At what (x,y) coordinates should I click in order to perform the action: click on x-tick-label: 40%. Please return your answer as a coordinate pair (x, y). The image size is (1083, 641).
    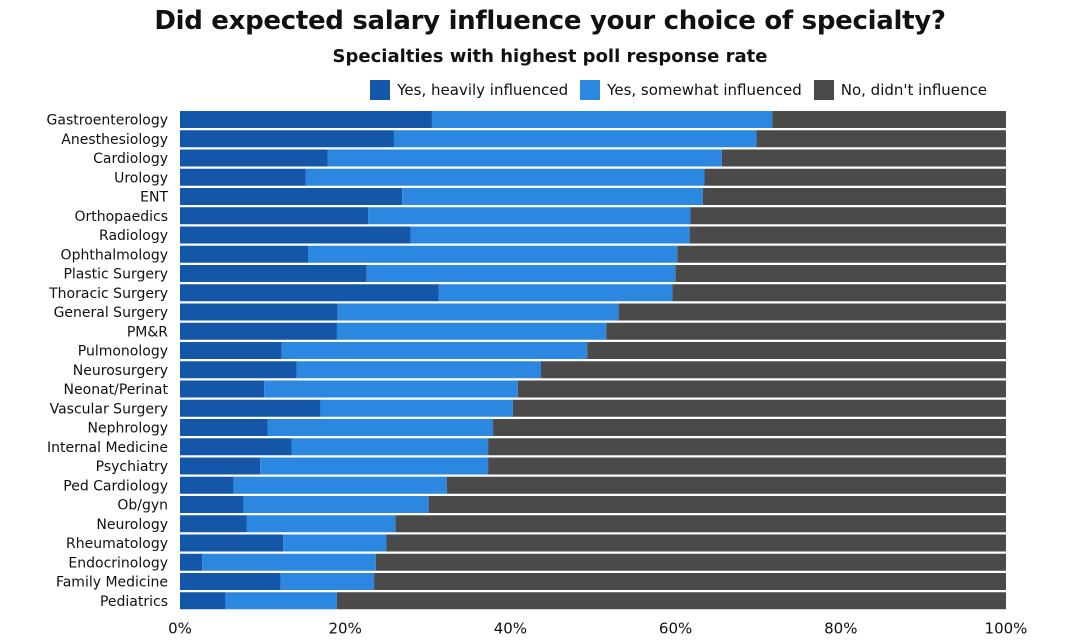
    Looking at the image, I should click on (510, 629).